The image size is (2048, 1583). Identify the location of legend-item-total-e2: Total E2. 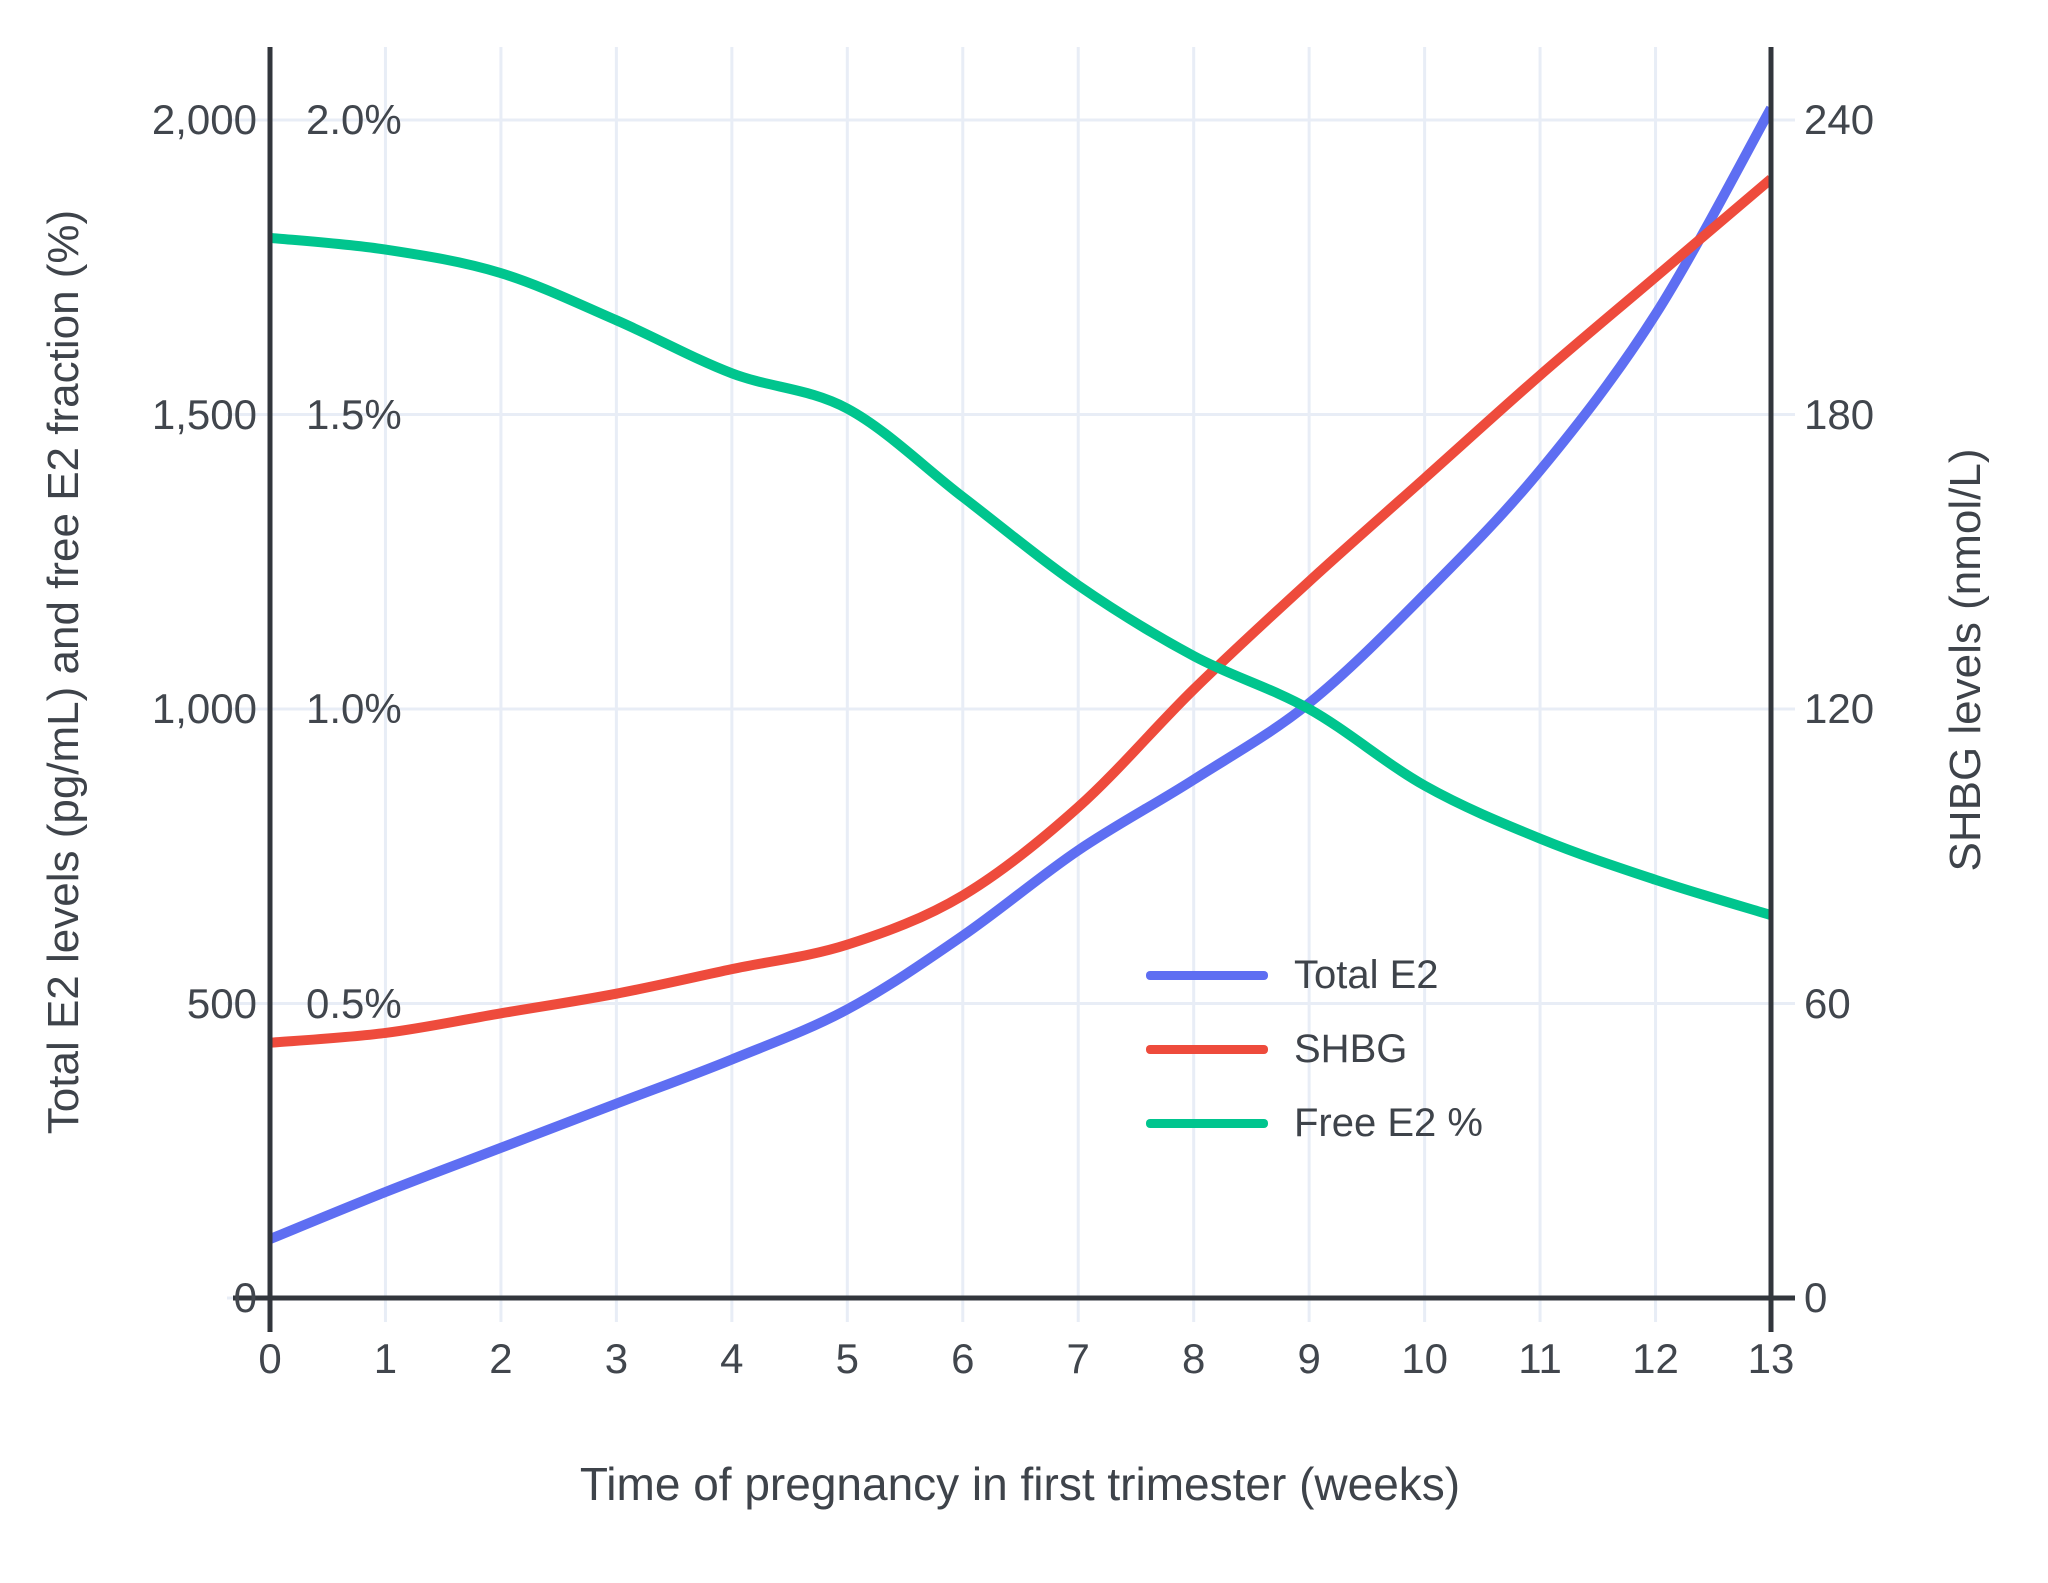
(1314, 975).